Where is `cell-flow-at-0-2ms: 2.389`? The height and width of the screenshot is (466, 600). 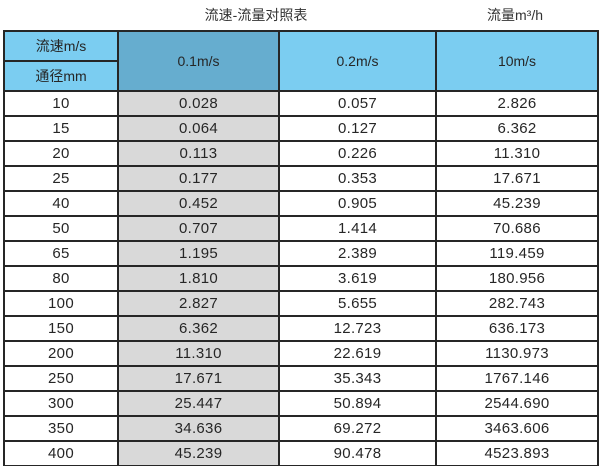 cell-flow-at-0-2ms: 2.389 is located at coordinates (357, 253).